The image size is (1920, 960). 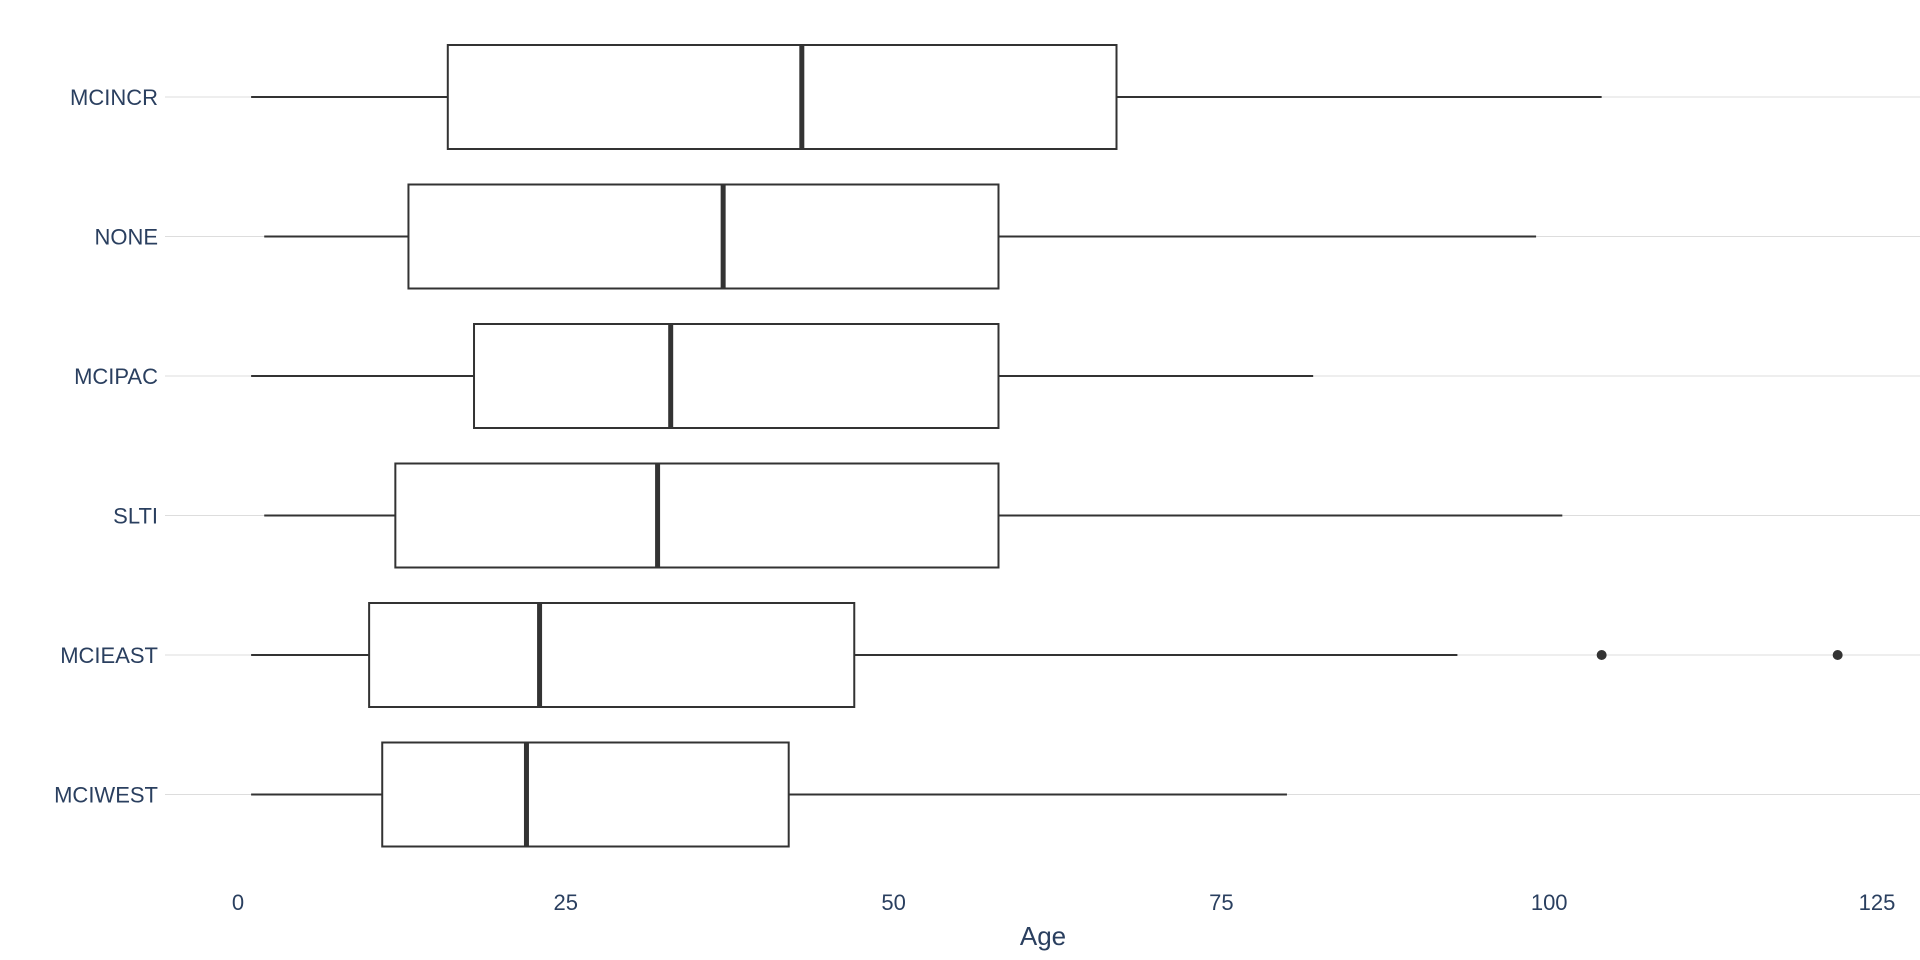 I want to click on iqr-box-mcipac, so click(x=736, y=376).